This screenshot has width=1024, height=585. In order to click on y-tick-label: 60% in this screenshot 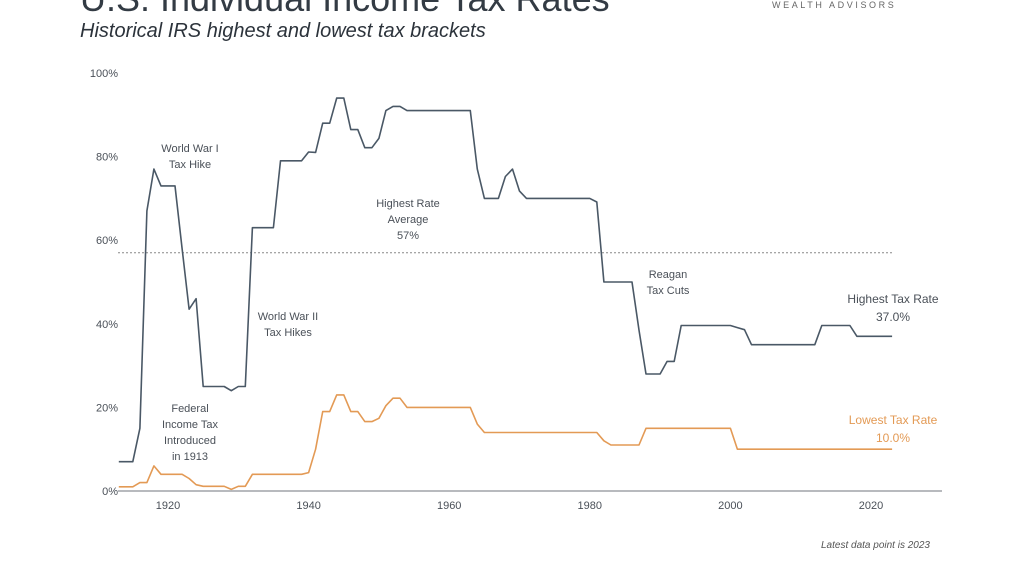, I will do `click(107, 241)`.